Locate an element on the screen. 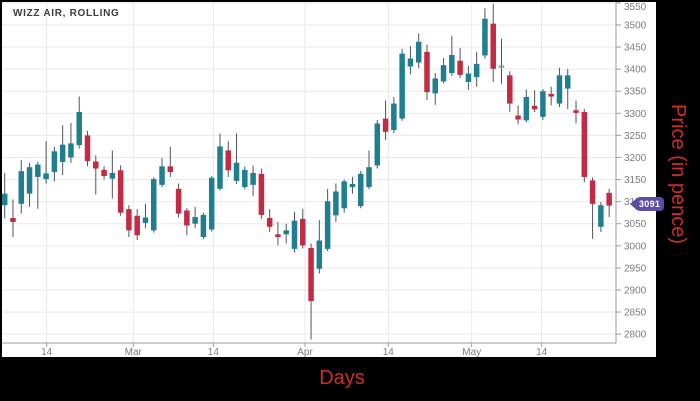  x-tick-label: May is located at coordinates (471, 352).